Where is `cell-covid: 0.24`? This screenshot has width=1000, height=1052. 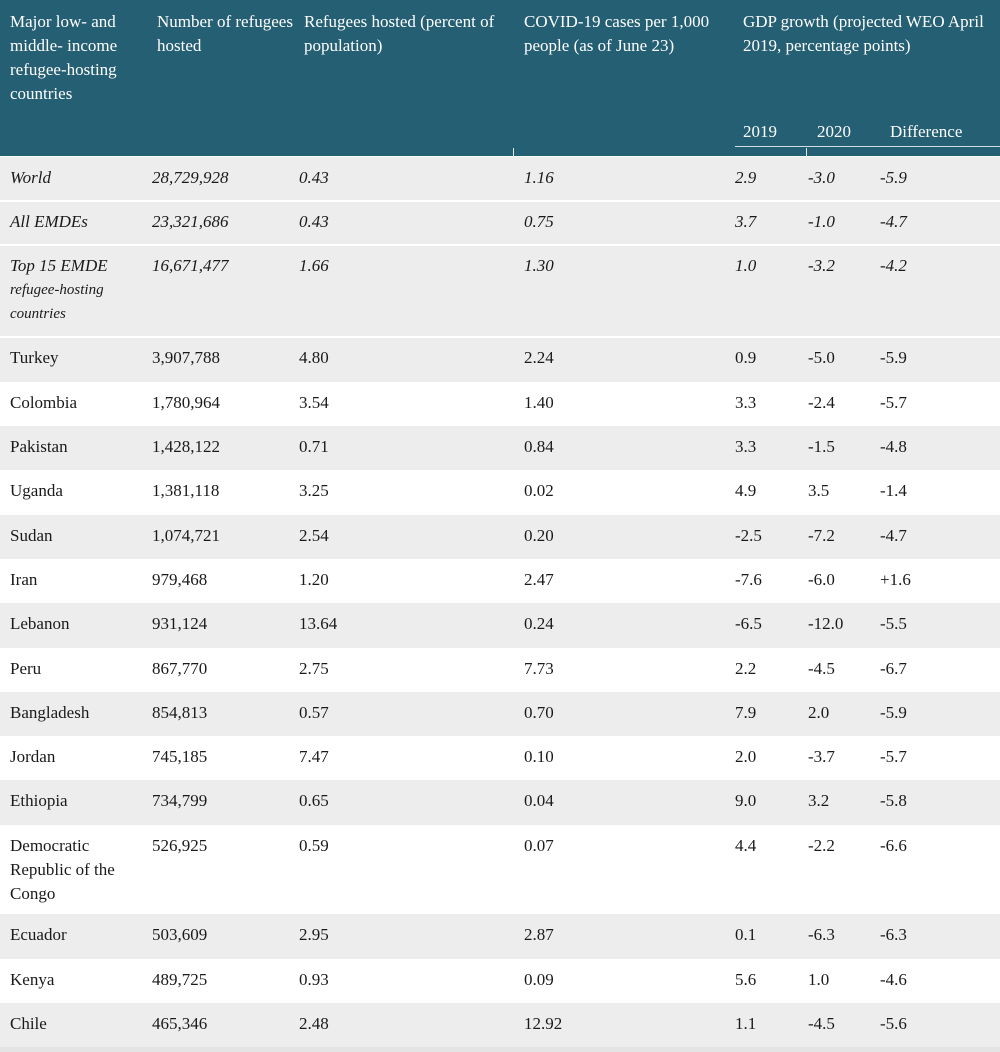
cell-covid: 0.24 is located at coordinates (539, 623).